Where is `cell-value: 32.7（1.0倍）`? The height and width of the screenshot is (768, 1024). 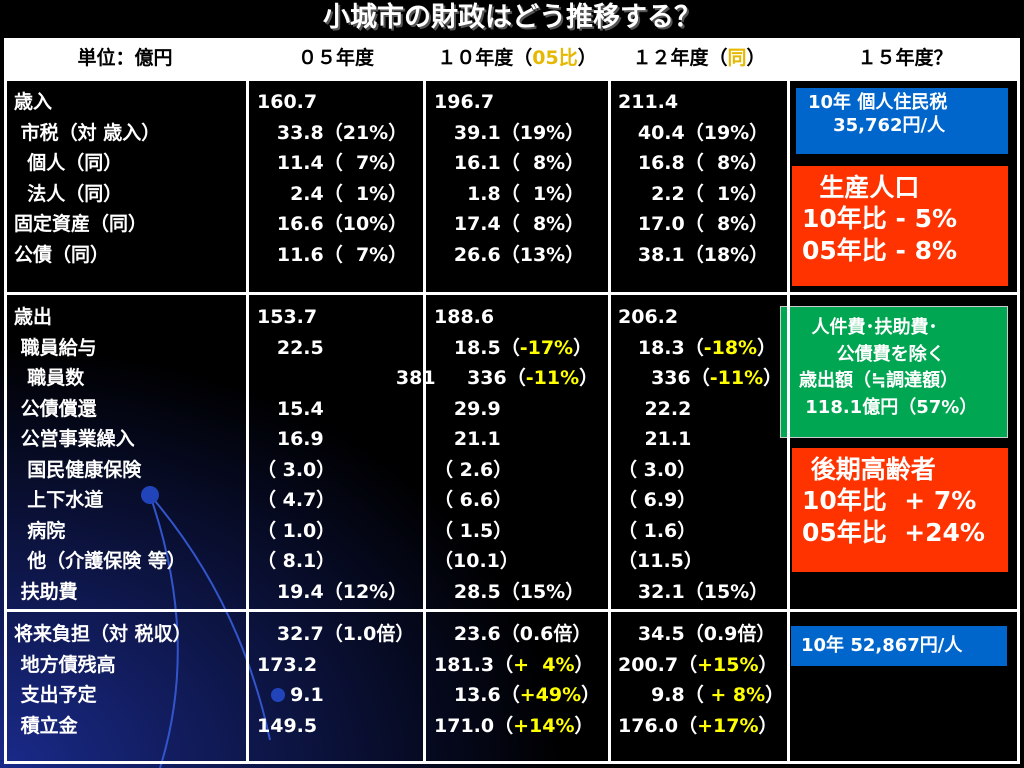 cell-value: 32.7（1.0倍） is located at coordinates (336, 634).